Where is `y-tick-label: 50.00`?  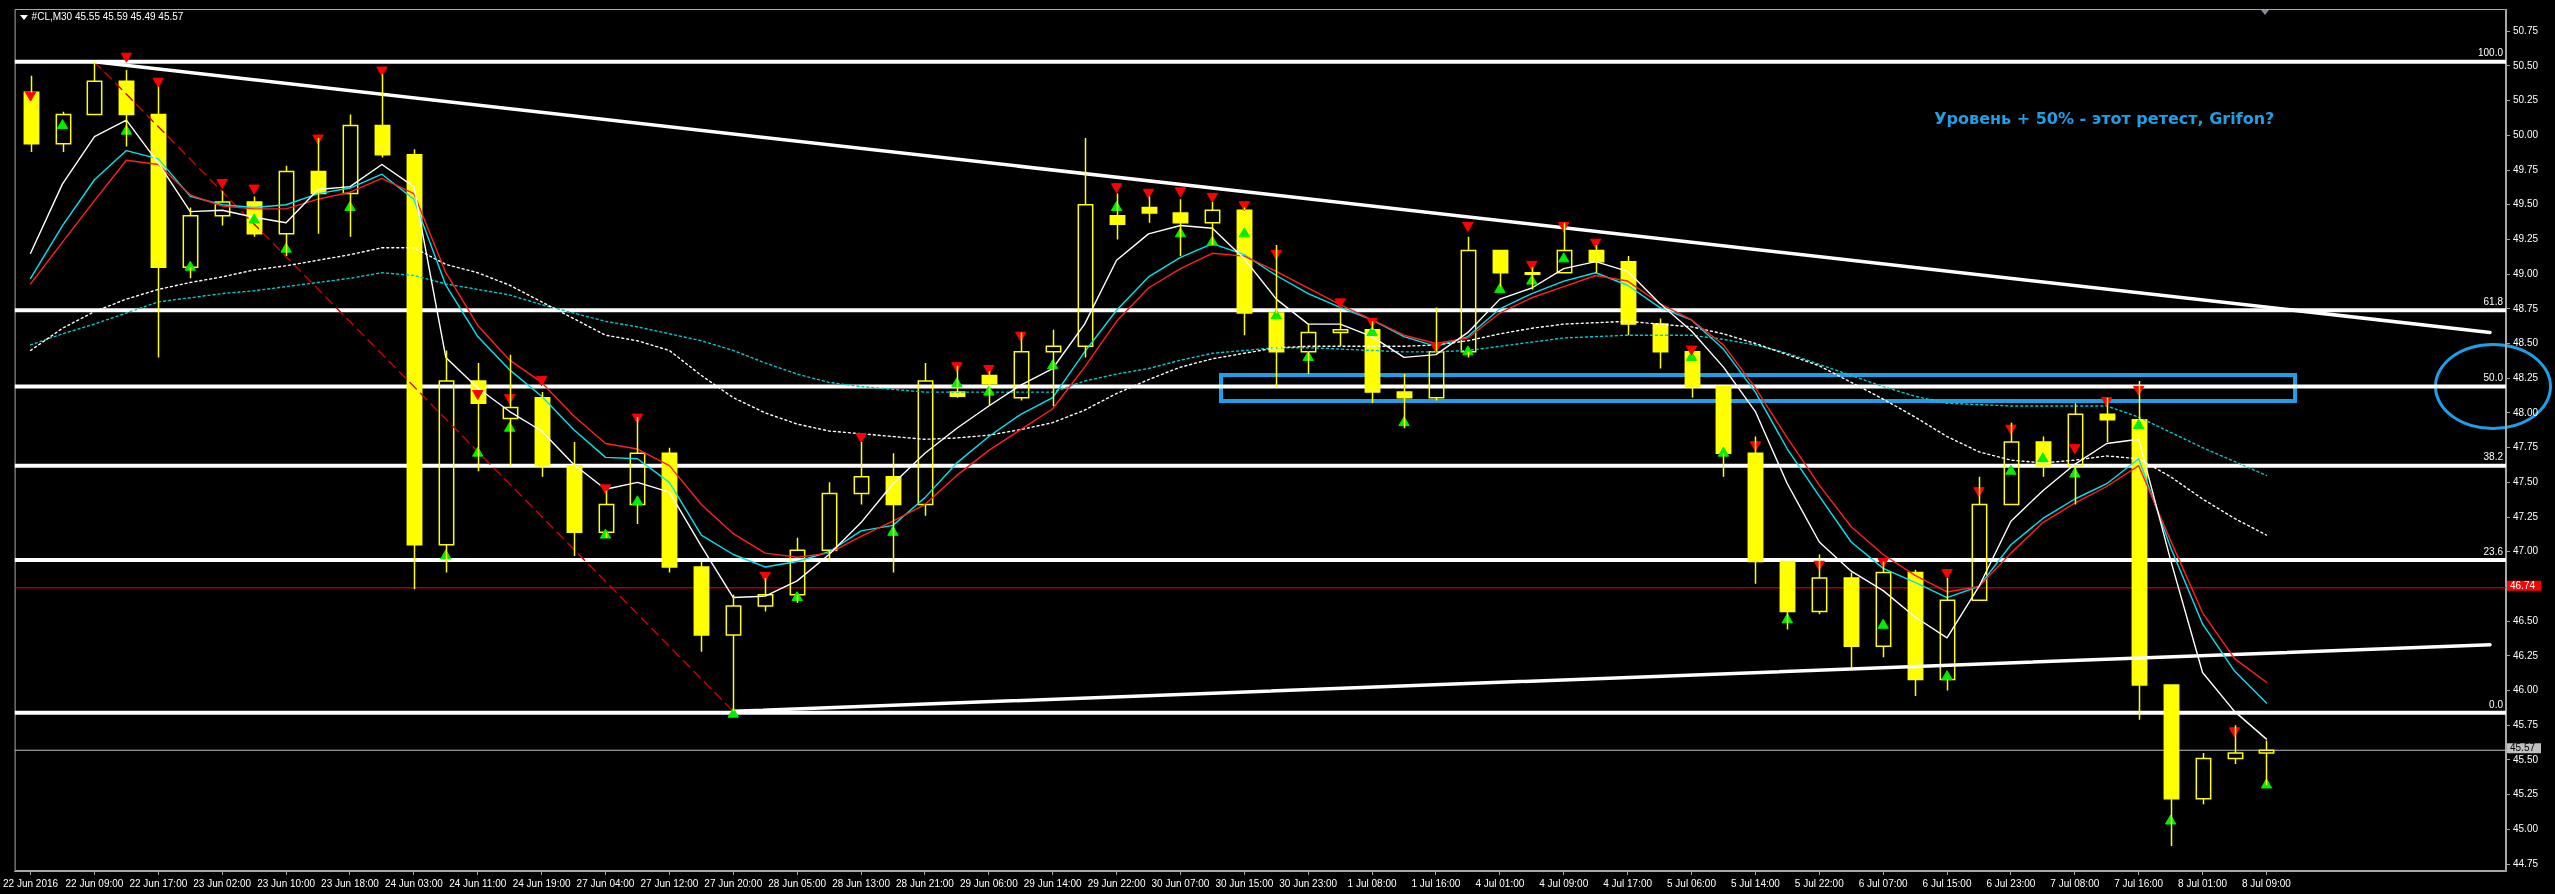
y-tick-label: 50.00 is located at coordinates (2526, 135).